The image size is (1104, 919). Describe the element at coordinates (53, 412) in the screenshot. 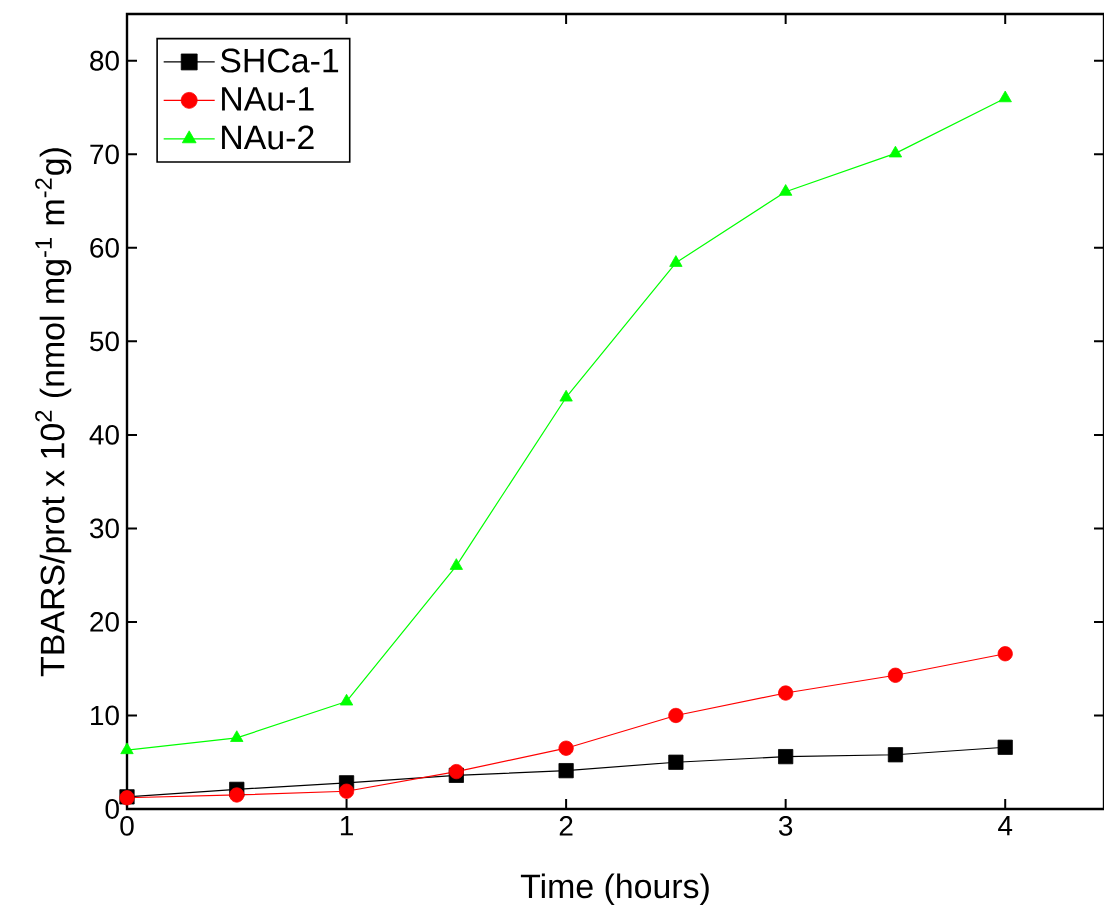

I see `y-axis-title: TBARS/prot x 10$^{2}$ (nmol mg$^{-1}$ m$^{-2}$g)` at that location.